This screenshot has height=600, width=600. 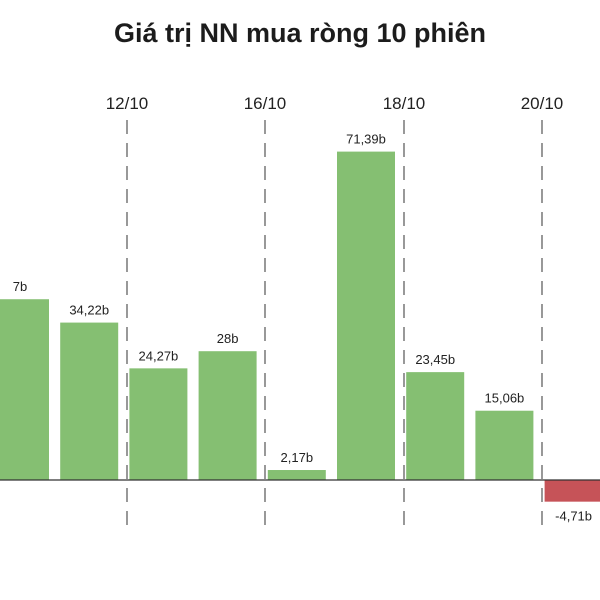 I want to click on x-tick-label: 18/10, so click(x=404, y=103).